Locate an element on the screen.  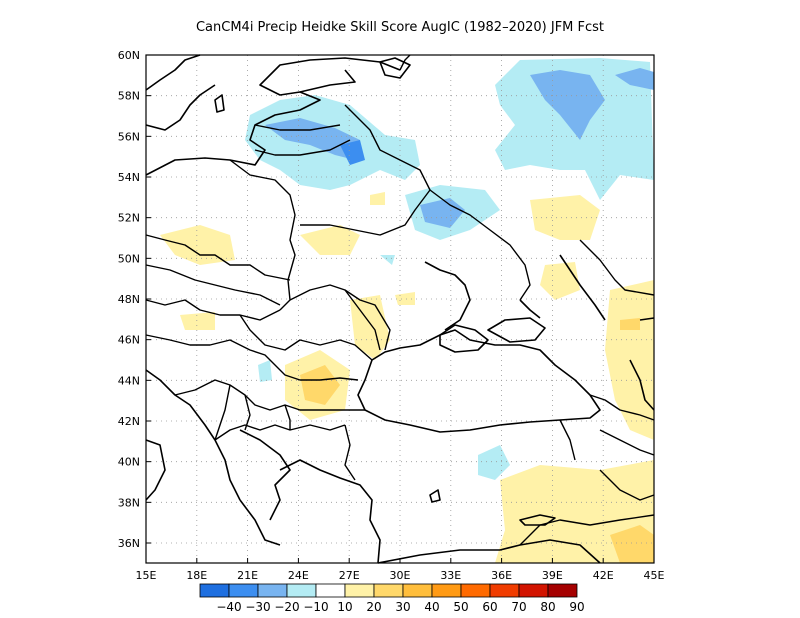
colorbar-label: 60 is located at coordinates (489, 607).